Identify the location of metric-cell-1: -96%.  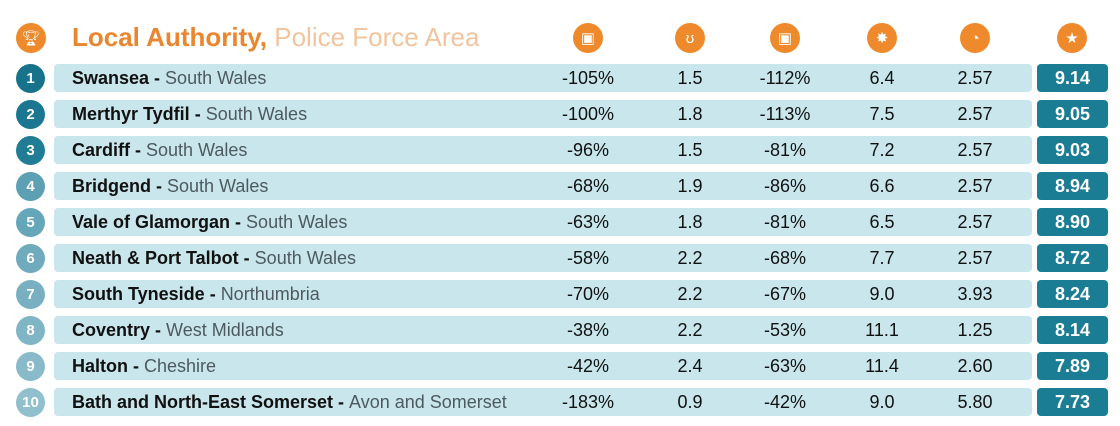
(588, 150).